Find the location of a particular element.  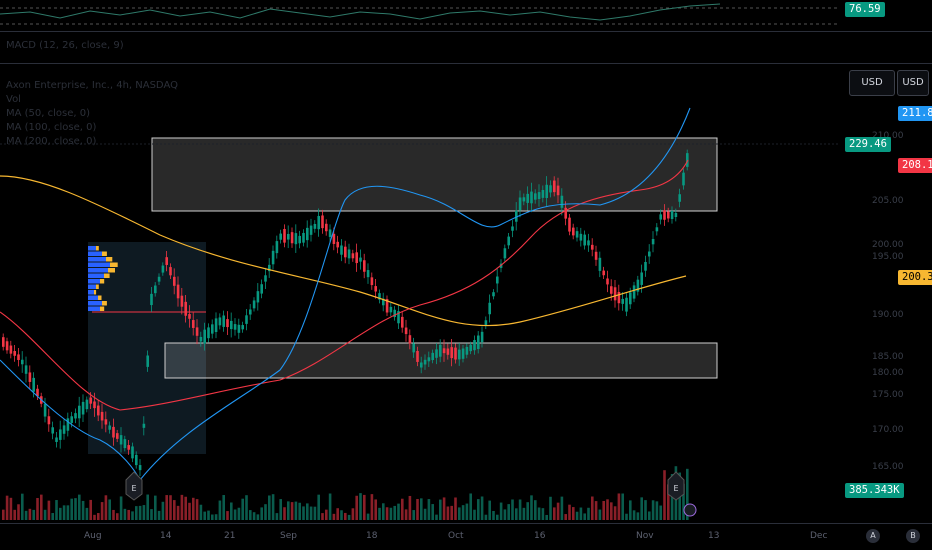

price-tick: 170.00 is located at coordinates (888, 430).